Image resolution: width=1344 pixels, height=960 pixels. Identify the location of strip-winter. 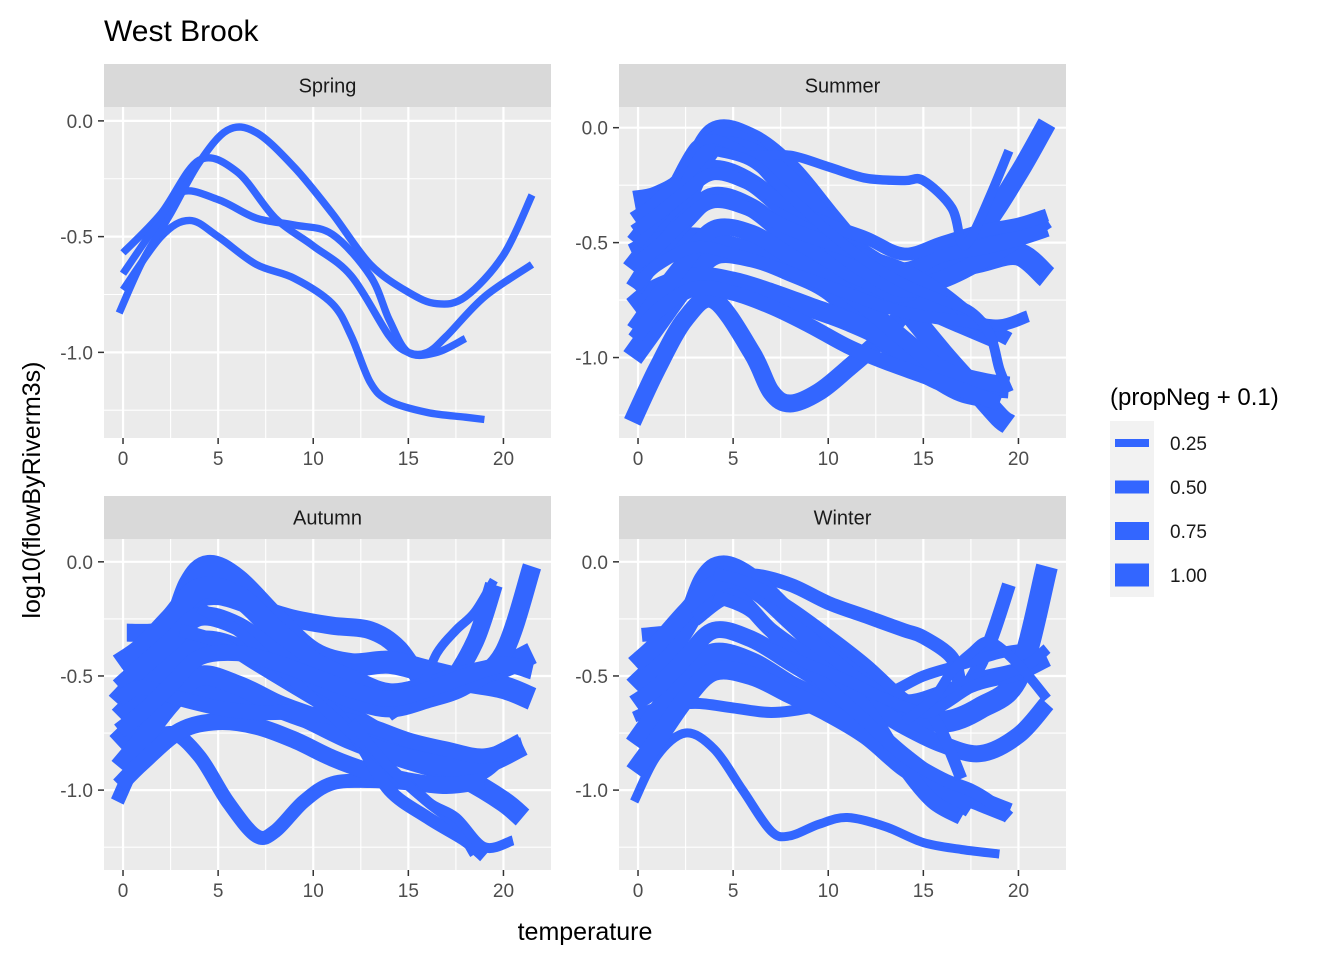
(842, 517).